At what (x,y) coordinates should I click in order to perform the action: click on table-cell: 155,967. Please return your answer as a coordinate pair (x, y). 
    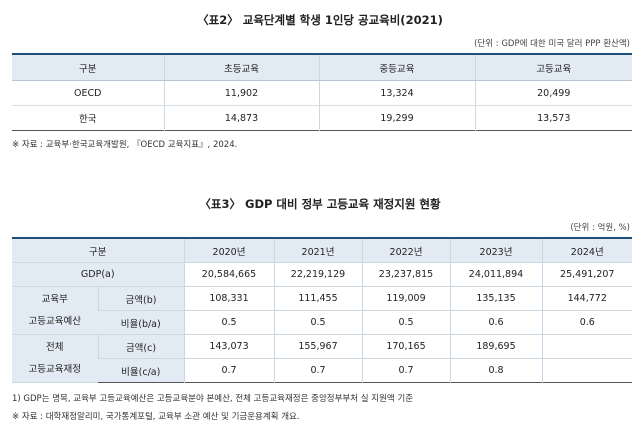
    Looking at the image, I should click on (317, 346).